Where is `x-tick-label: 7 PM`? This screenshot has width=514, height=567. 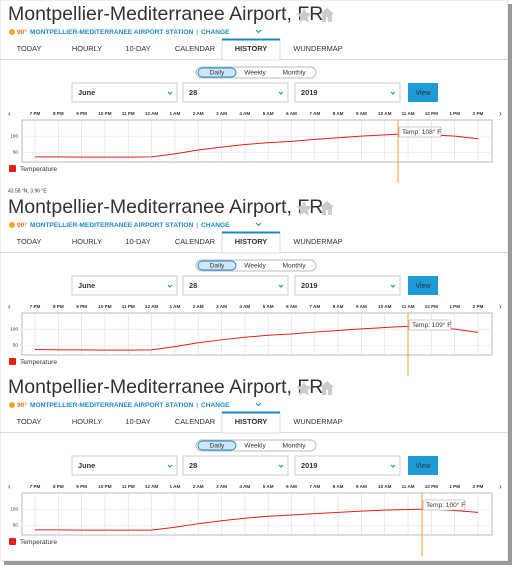 x-tick-label: 7 PM is located at coordinates (35, 486).